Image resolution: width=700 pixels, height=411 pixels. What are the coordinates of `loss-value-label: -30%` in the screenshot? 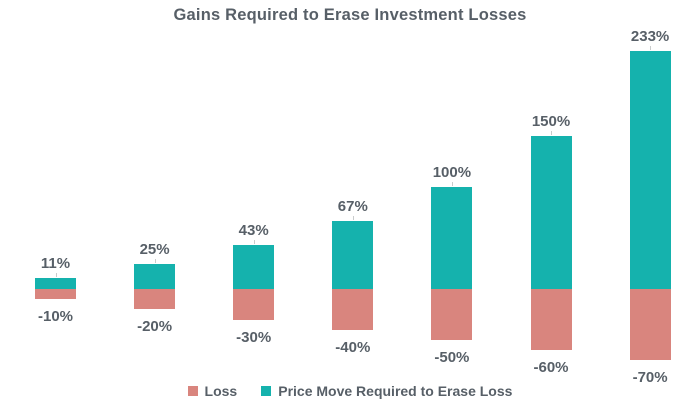 It's located at (254, 337).